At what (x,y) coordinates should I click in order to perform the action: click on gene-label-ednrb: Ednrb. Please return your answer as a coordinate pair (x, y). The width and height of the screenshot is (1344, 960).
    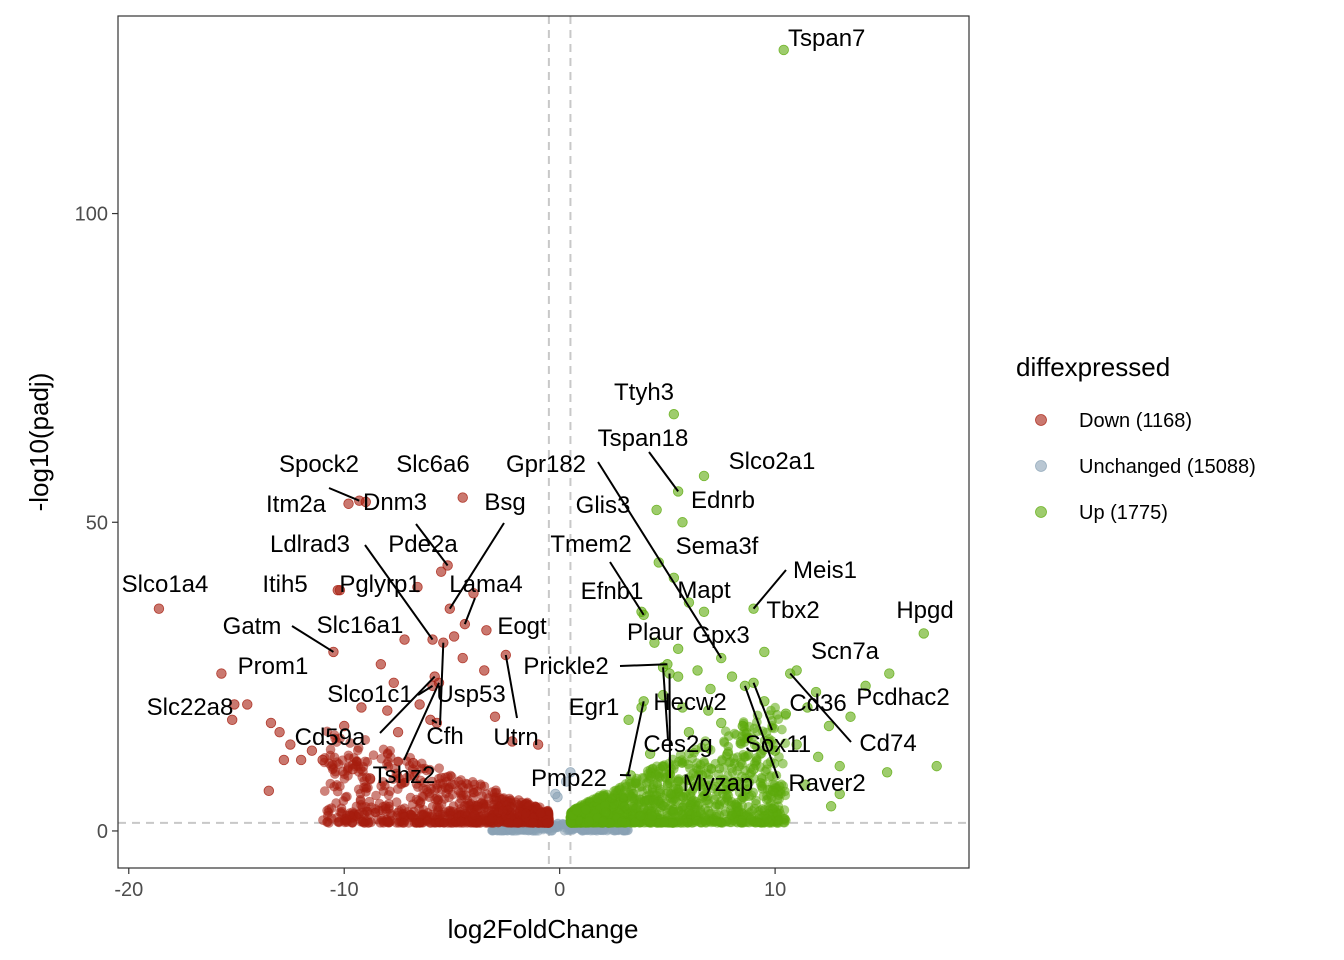
    Looking at the image, I should click on (723, 500).